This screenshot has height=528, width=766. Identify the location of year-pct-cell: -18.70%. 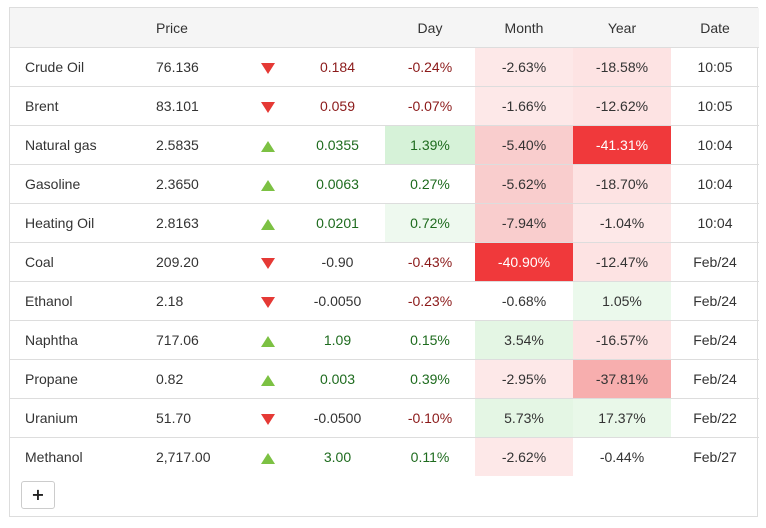
(622, 184).